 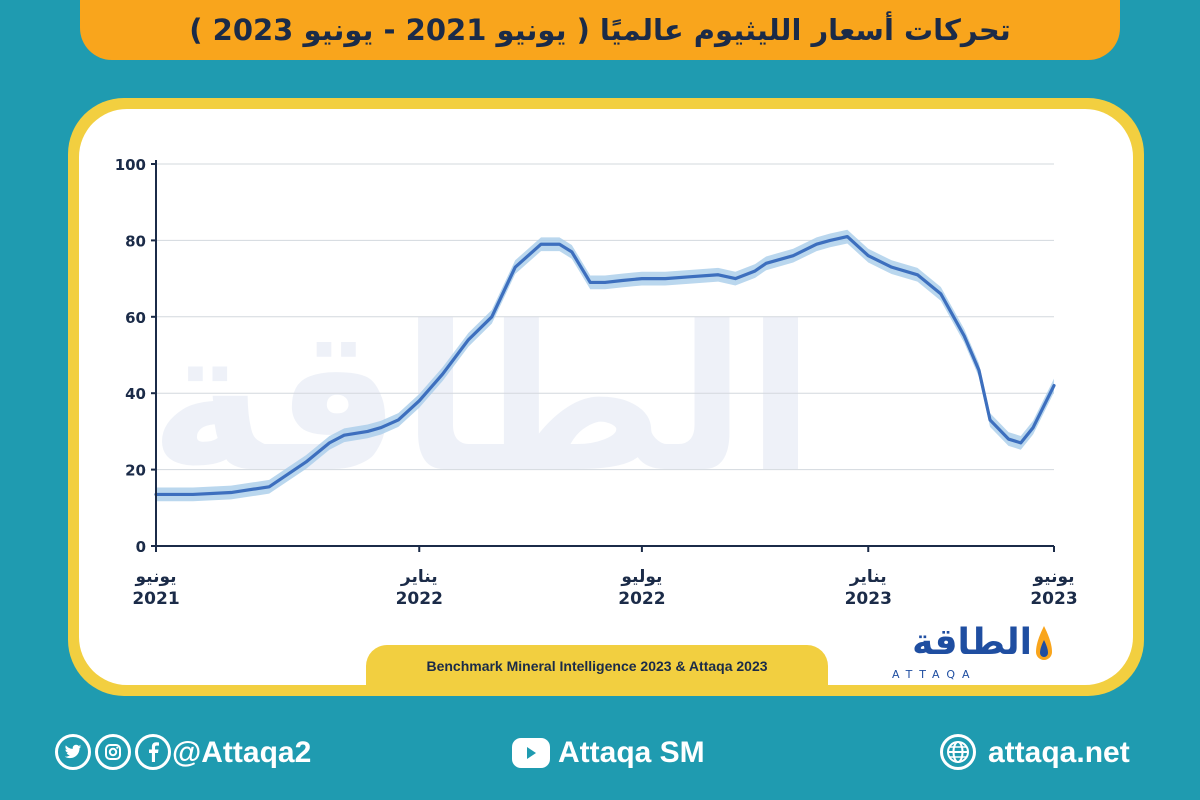 What do you see at coordinates (73, 752) in the screenshot?
I see `twitter-icon` at bounding box center [73, 752].